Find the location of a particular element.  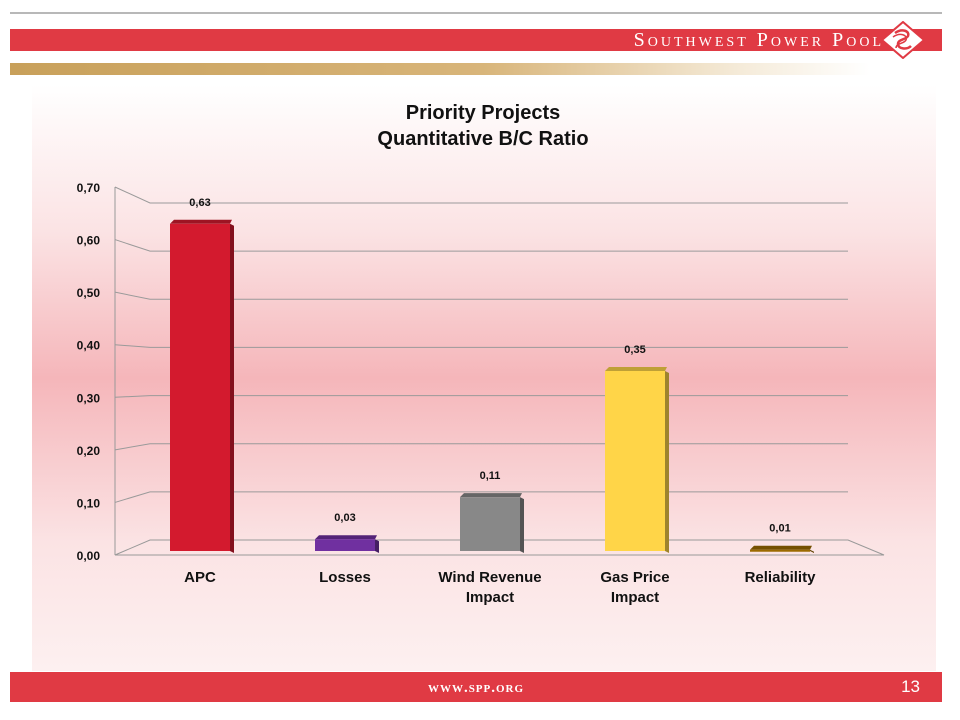

y-tick-label: 0,10 is located at coordinates (89, 503).